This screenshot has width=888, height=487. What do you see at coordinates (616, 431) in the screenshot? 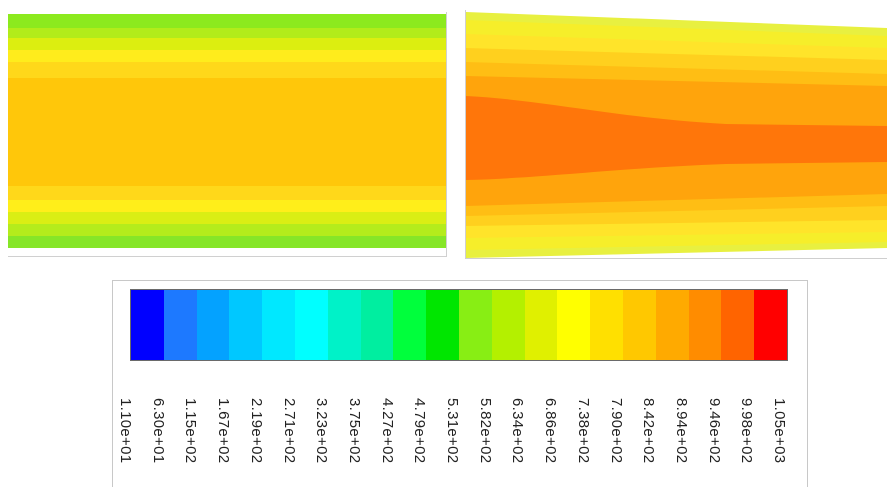
I see `scale-tick-text: 7.90e+02` at bounding box center [616, 431].